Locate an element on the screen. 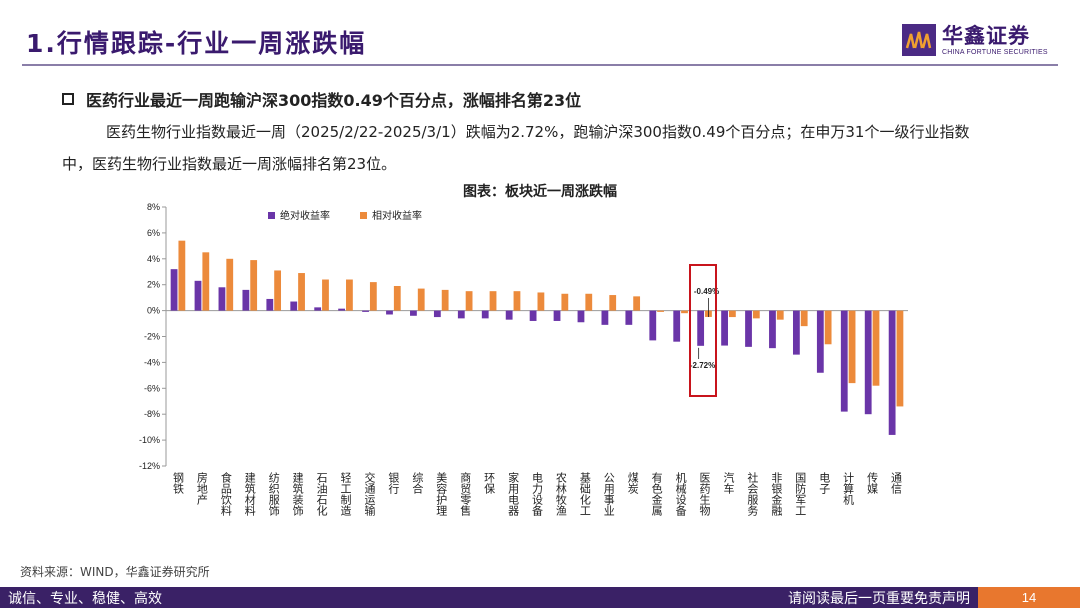 The width and height of the screenshot is (1080, 608). legend-label: 绝对收益率 is located at coordinates (305, 215).